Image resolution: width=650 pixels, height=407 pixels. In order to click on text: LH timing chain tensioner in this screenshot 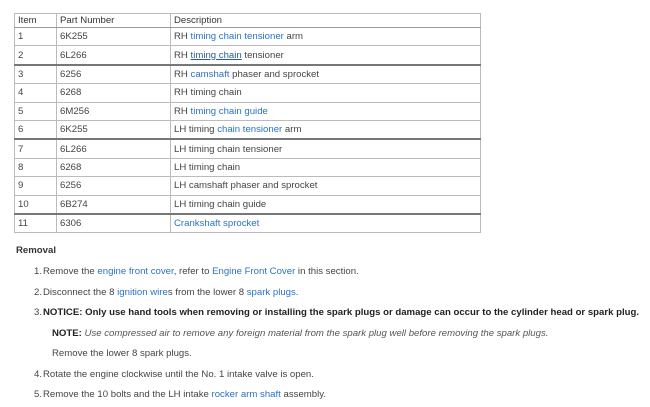, I will do `click(228, 149)`.